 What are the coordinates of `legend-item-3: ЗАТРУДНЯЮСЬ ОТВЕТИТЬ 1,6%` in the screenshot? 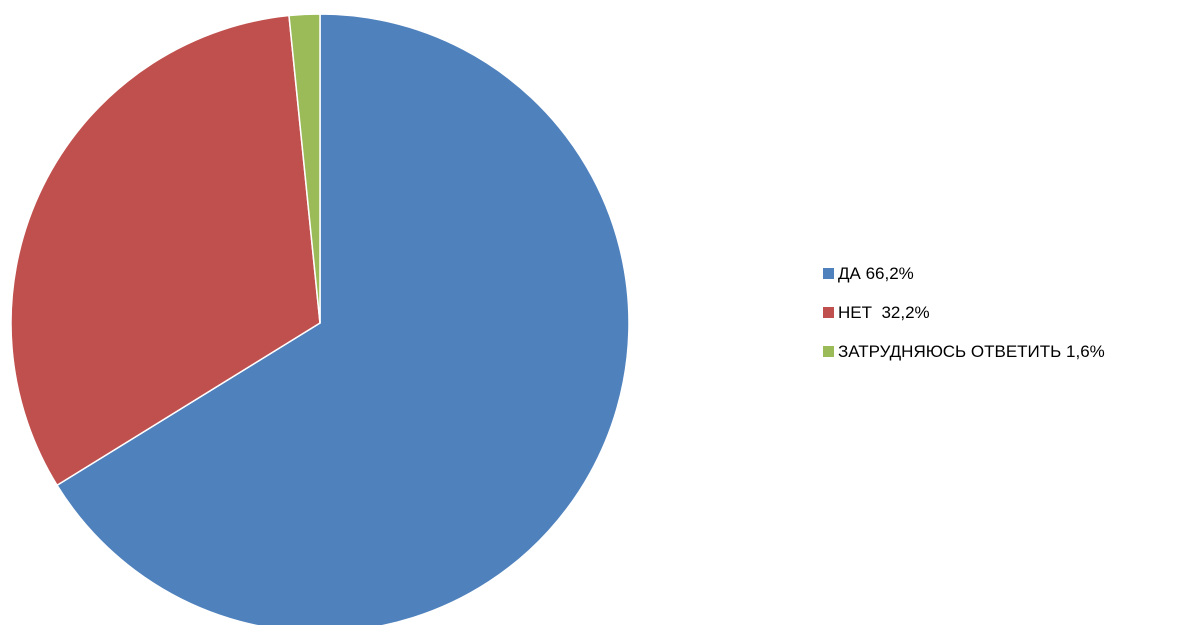 It's located at (964, 351).